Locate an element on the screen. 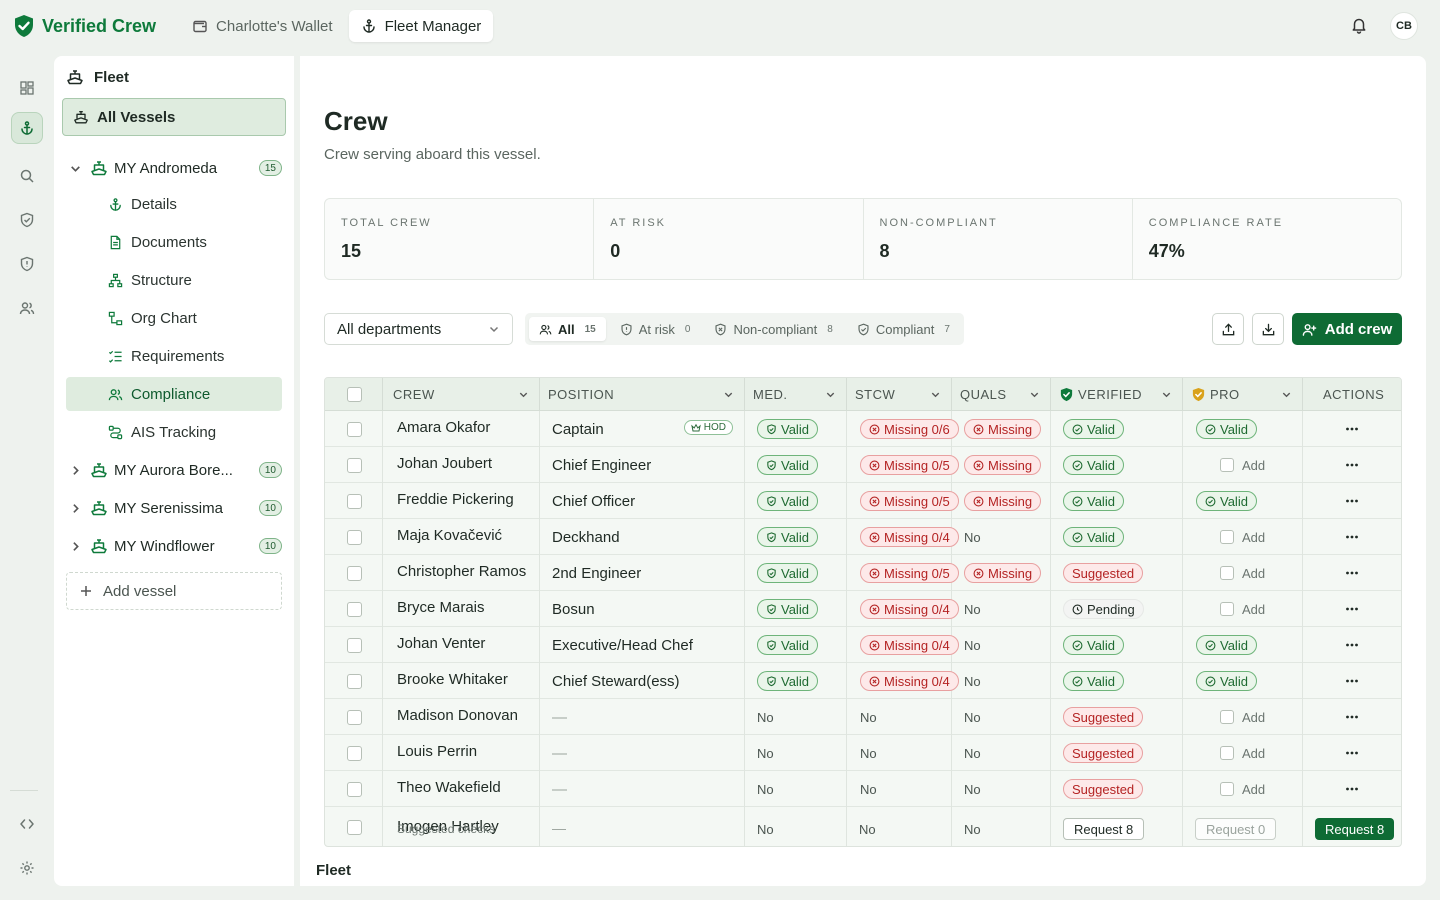 This screenshot has height=900, width=1440. vessel-my-andromeda: MY Andromeda 15 is located at coordinates (174, 168).